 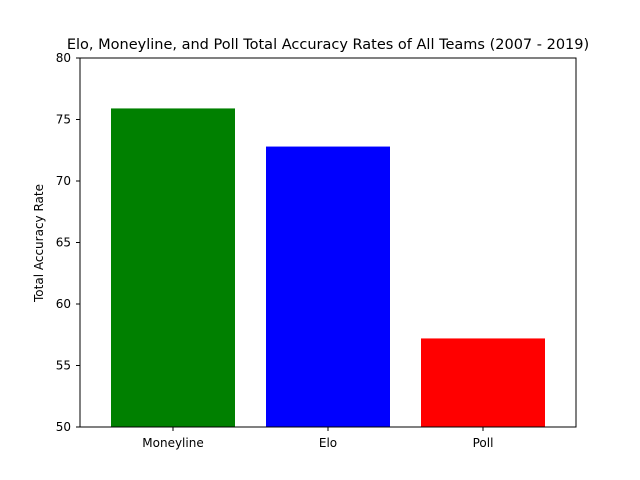 What do you see at coordinates (483, 382) in the screenshot?
I see `bar-poll` at bounding box center [483, 382].